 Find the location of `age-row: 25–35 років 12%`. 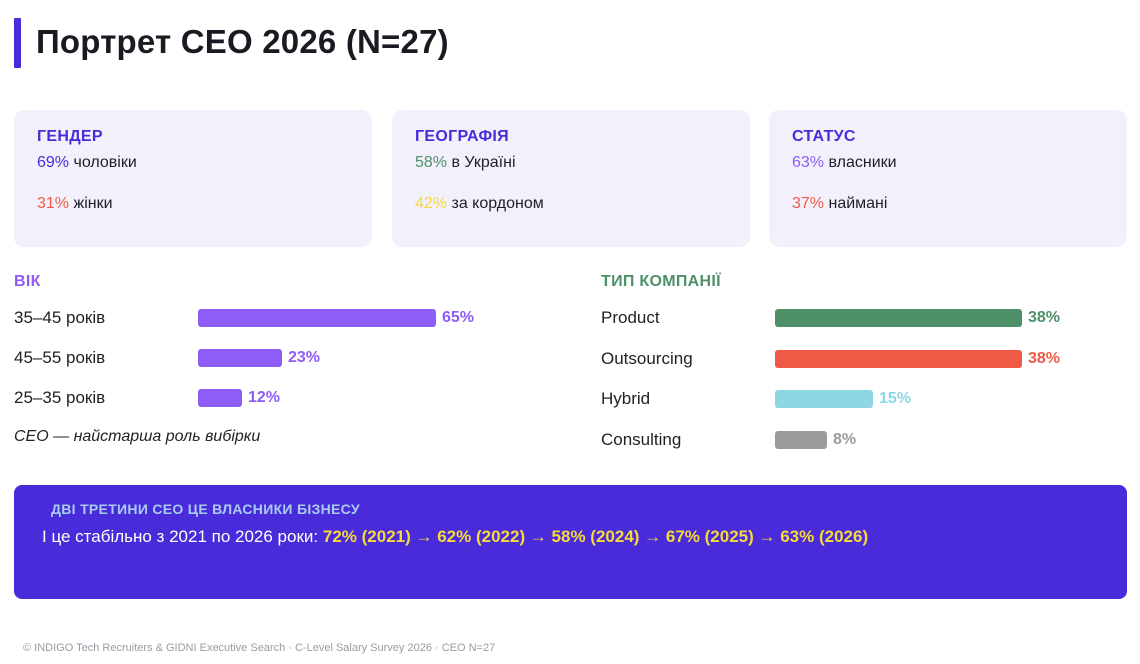

age-row: 25–35 років 12% is located at coordinates (274, 398).